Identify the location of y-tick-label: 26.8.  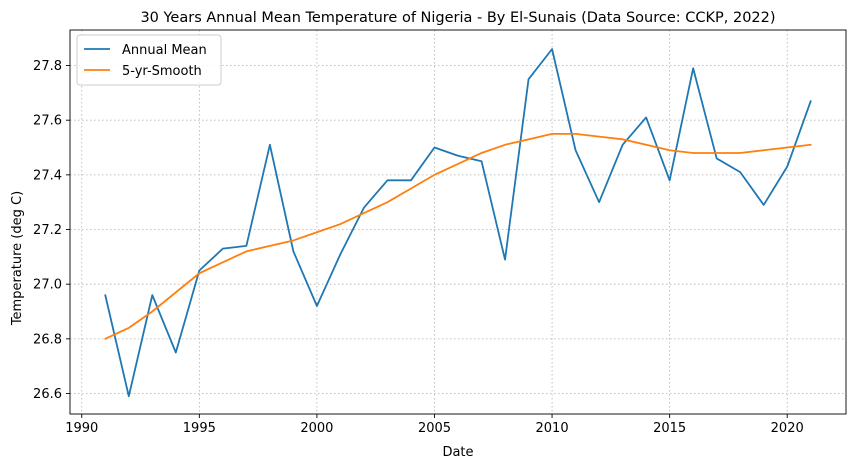
(47, 339).